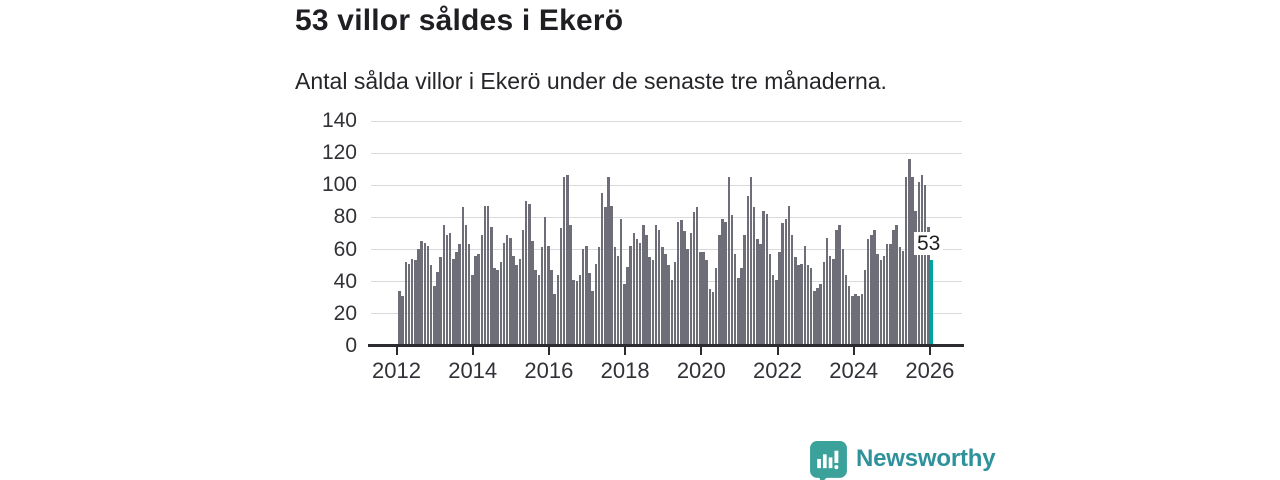 This screenshot has height=480, width=1280. What do you see at coordinates (345, 313) in the screenshot?
I see `y-axis-label: 20` at bounding box center [345, 313].